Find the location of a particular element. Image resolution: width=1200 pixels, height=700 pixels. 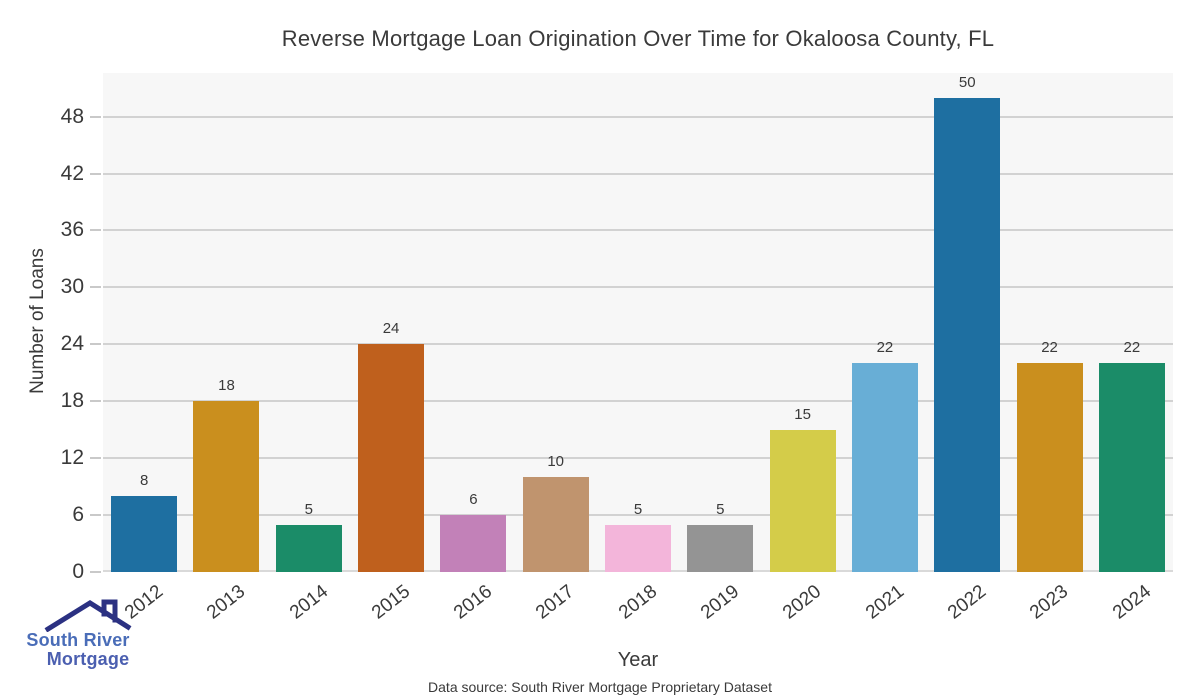

y-tick-label-0: 0 is located at coordinates (78, 571).